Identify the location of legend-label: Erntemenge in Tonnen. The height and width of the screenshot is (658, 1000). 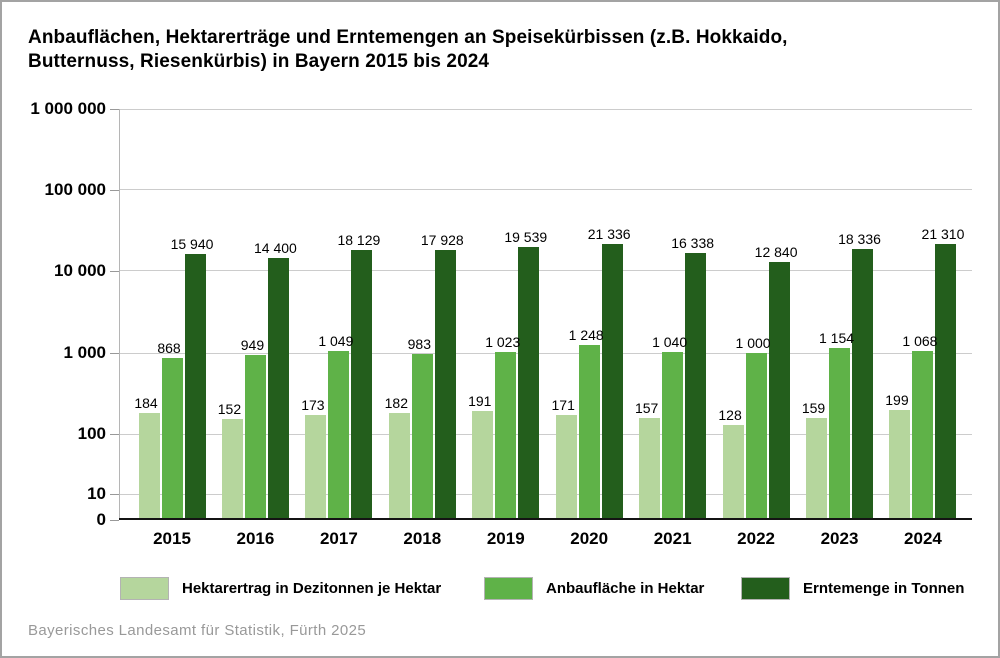
(884, 588).